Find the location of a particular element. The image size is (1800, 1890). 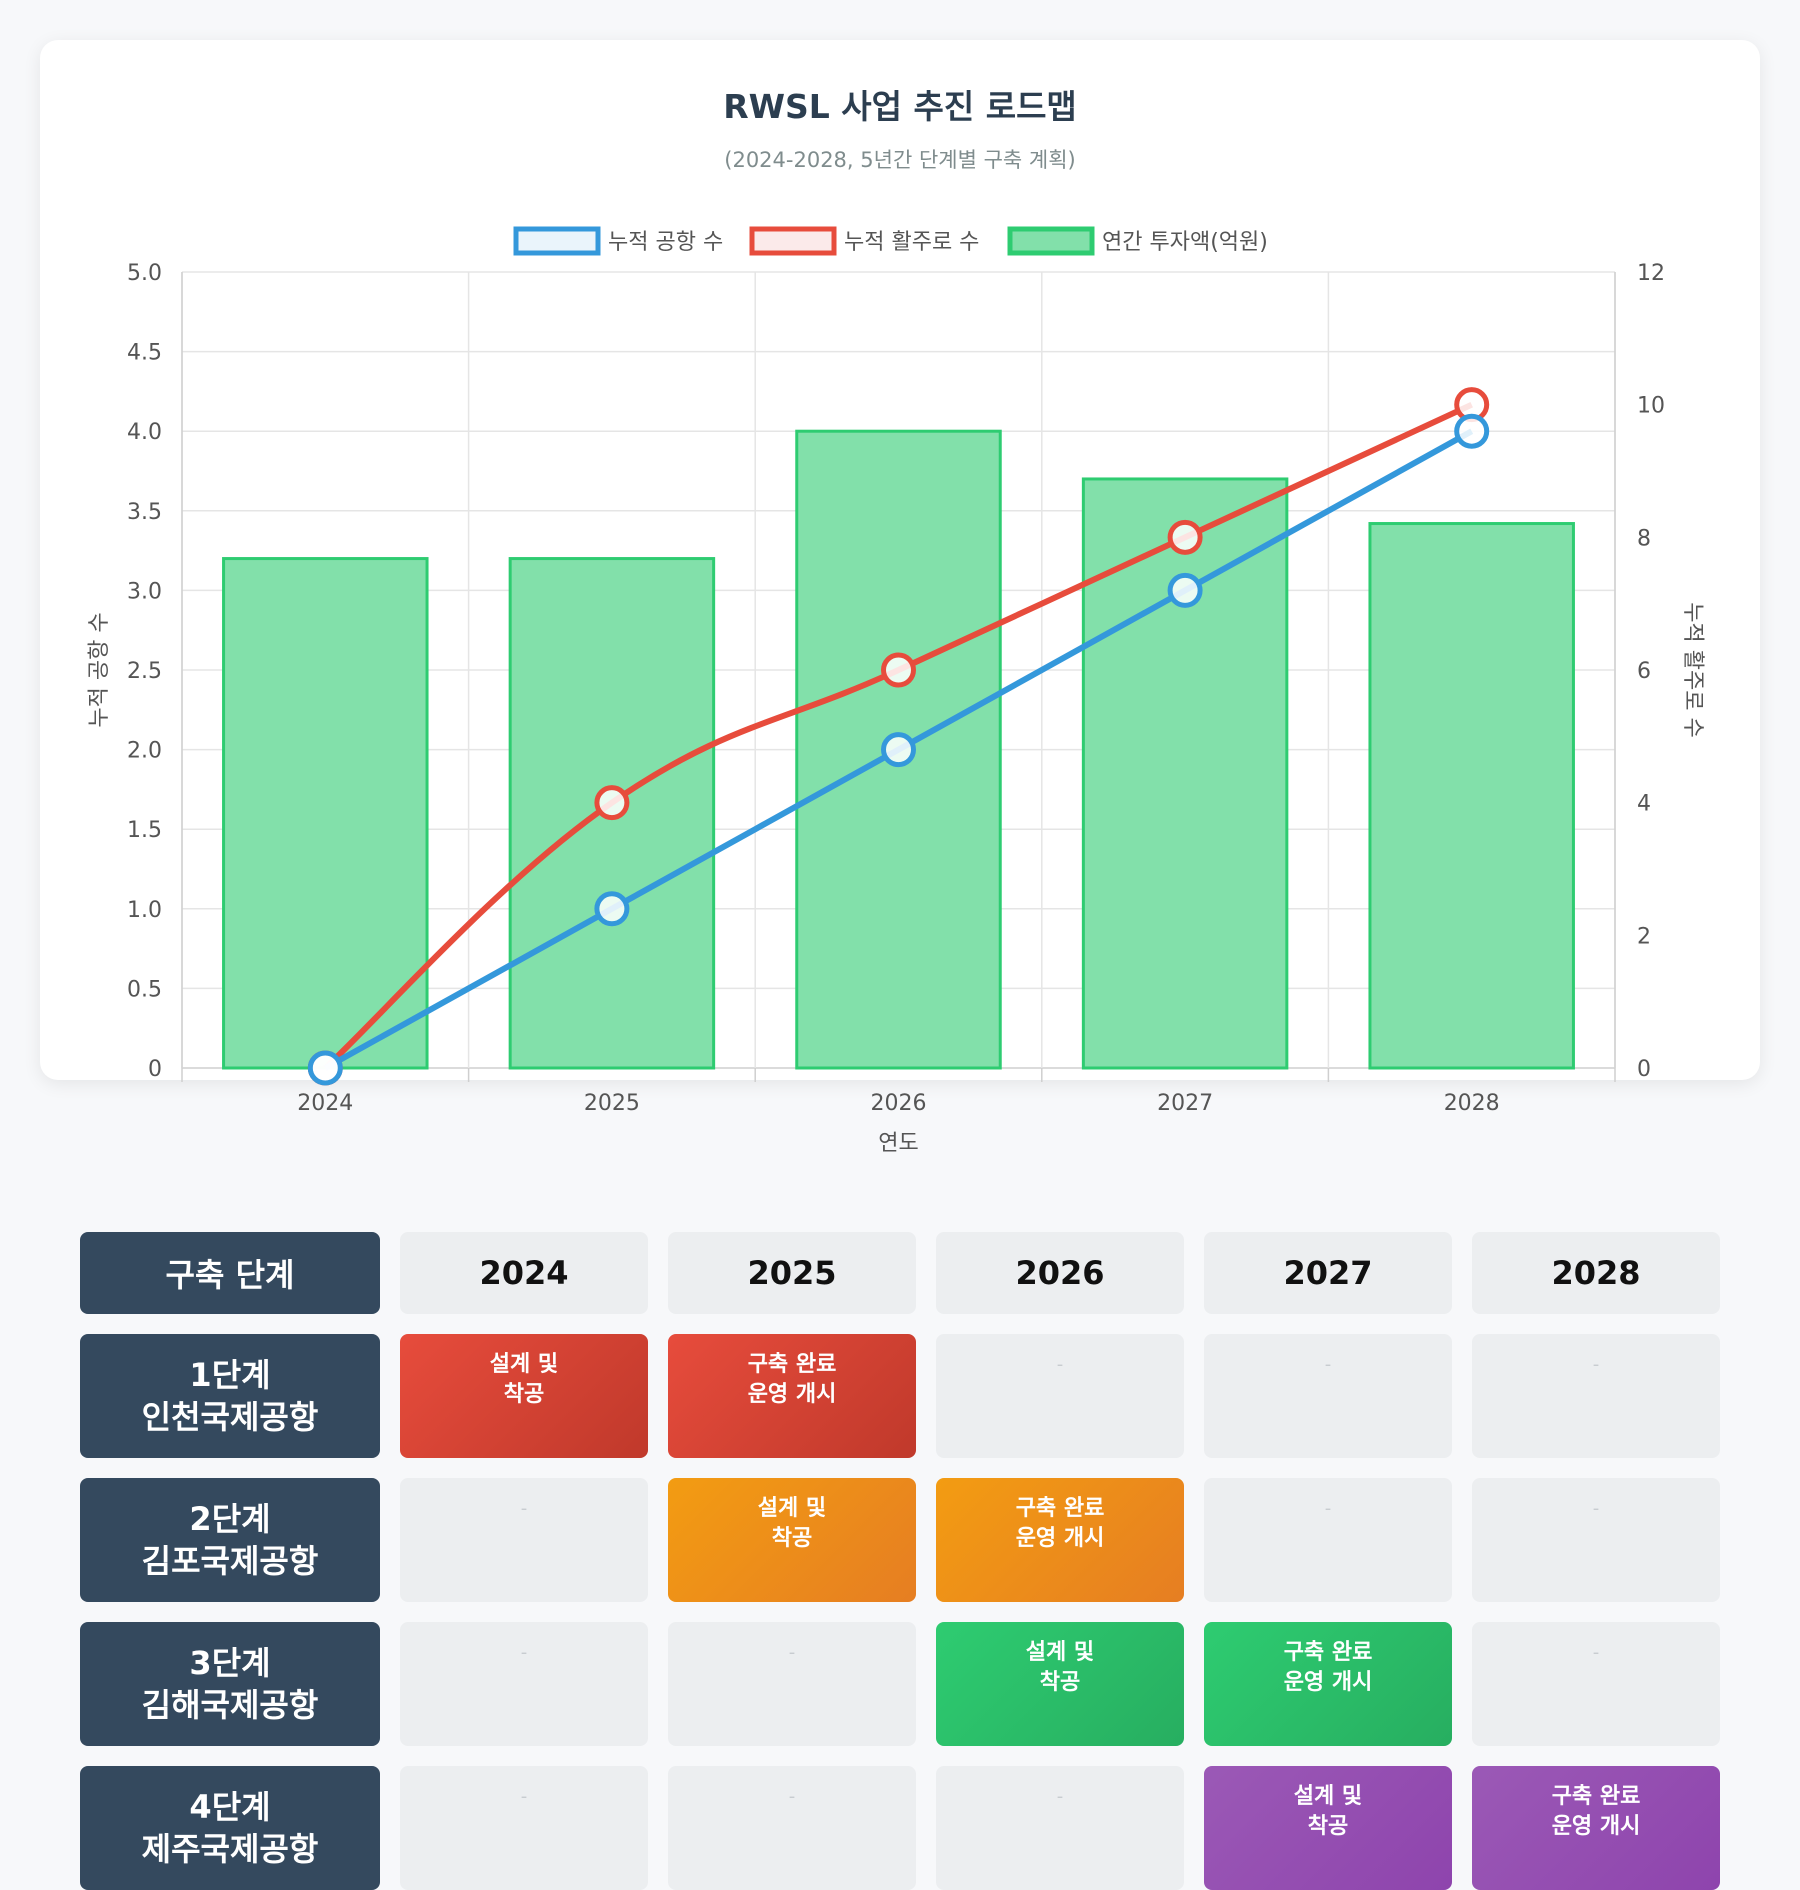

y-right-axis-title: 누적 활주로 수 is located at coordinates (1692, 669).